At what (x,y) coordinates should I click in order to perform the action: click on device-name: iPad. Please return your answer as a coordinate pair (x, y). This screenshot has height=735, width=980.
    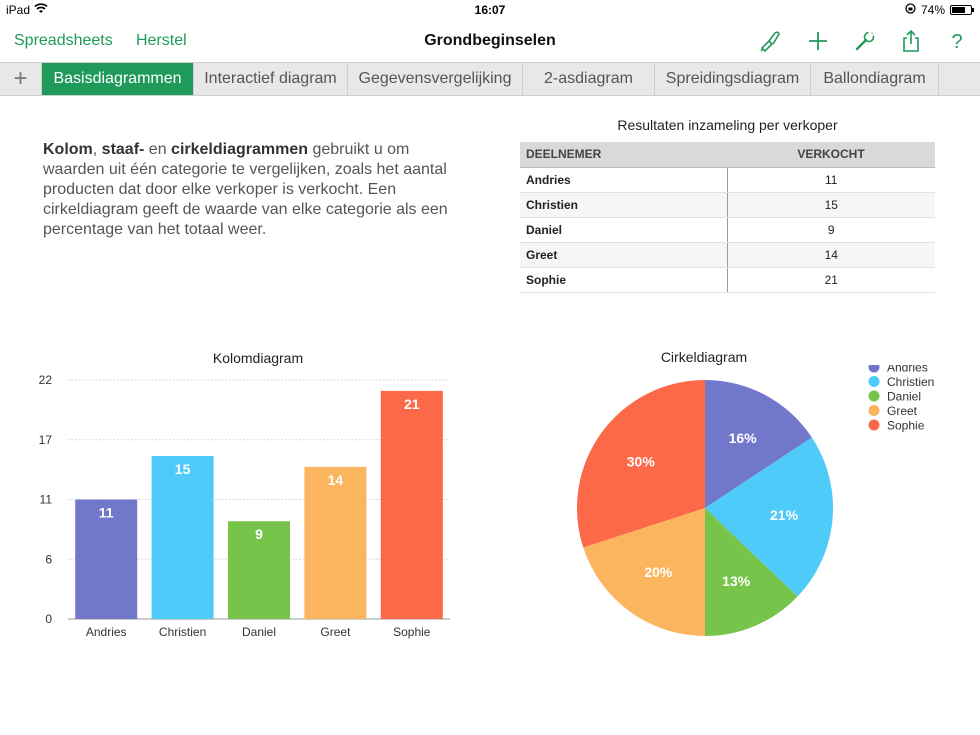
    Looking at the image, I should click on (18, 10).